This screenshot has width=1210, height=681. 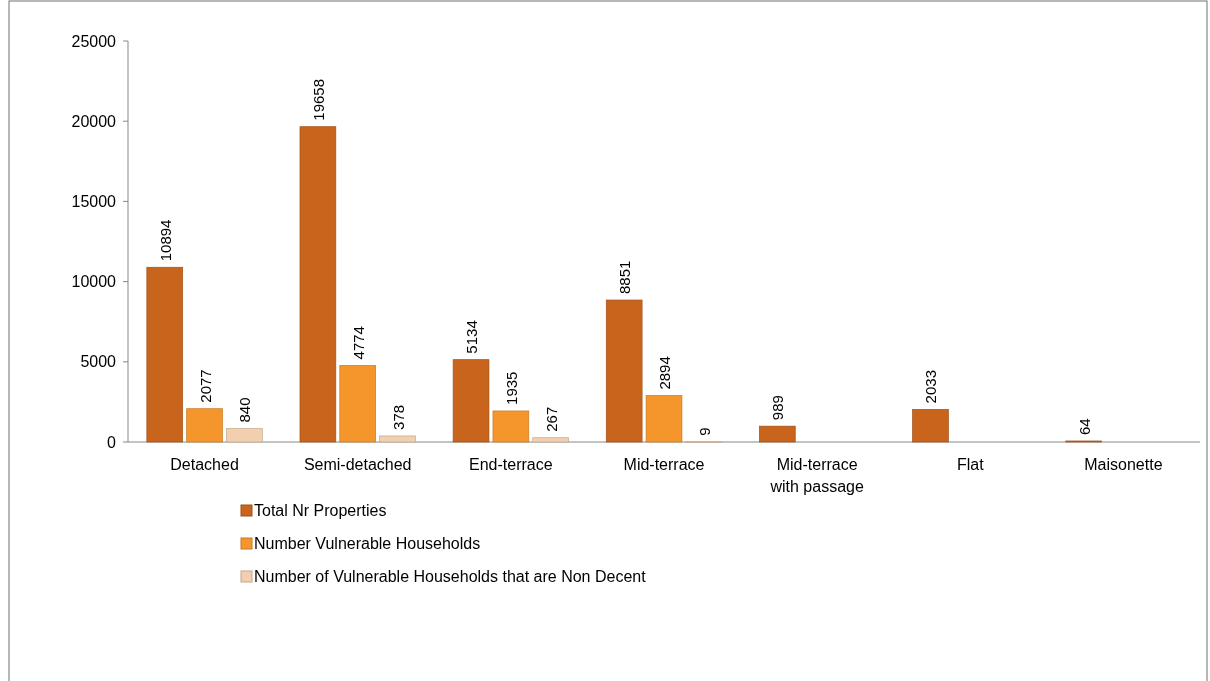 What do you see at coordinates (1123, 464) in the screenshot?
I see `x-tick-label: Maisonette` at bounding box center [1123, 464].